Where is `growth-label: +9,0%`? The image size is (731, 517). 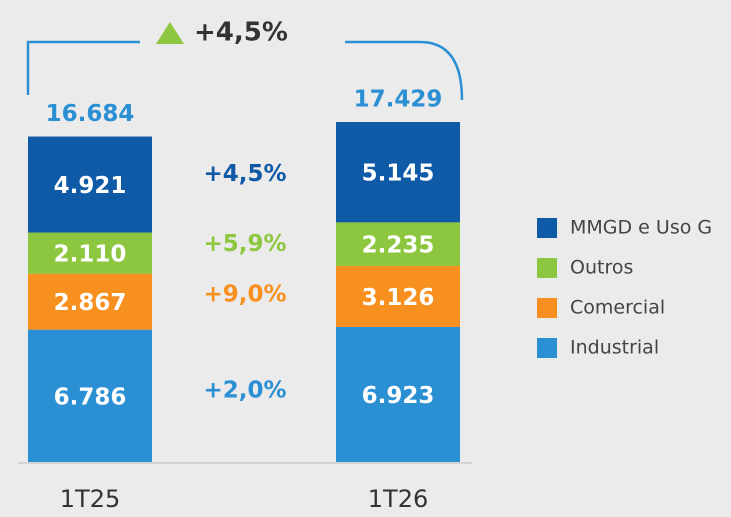
growth-label: +9,0% is located at coordinates (244, 295).